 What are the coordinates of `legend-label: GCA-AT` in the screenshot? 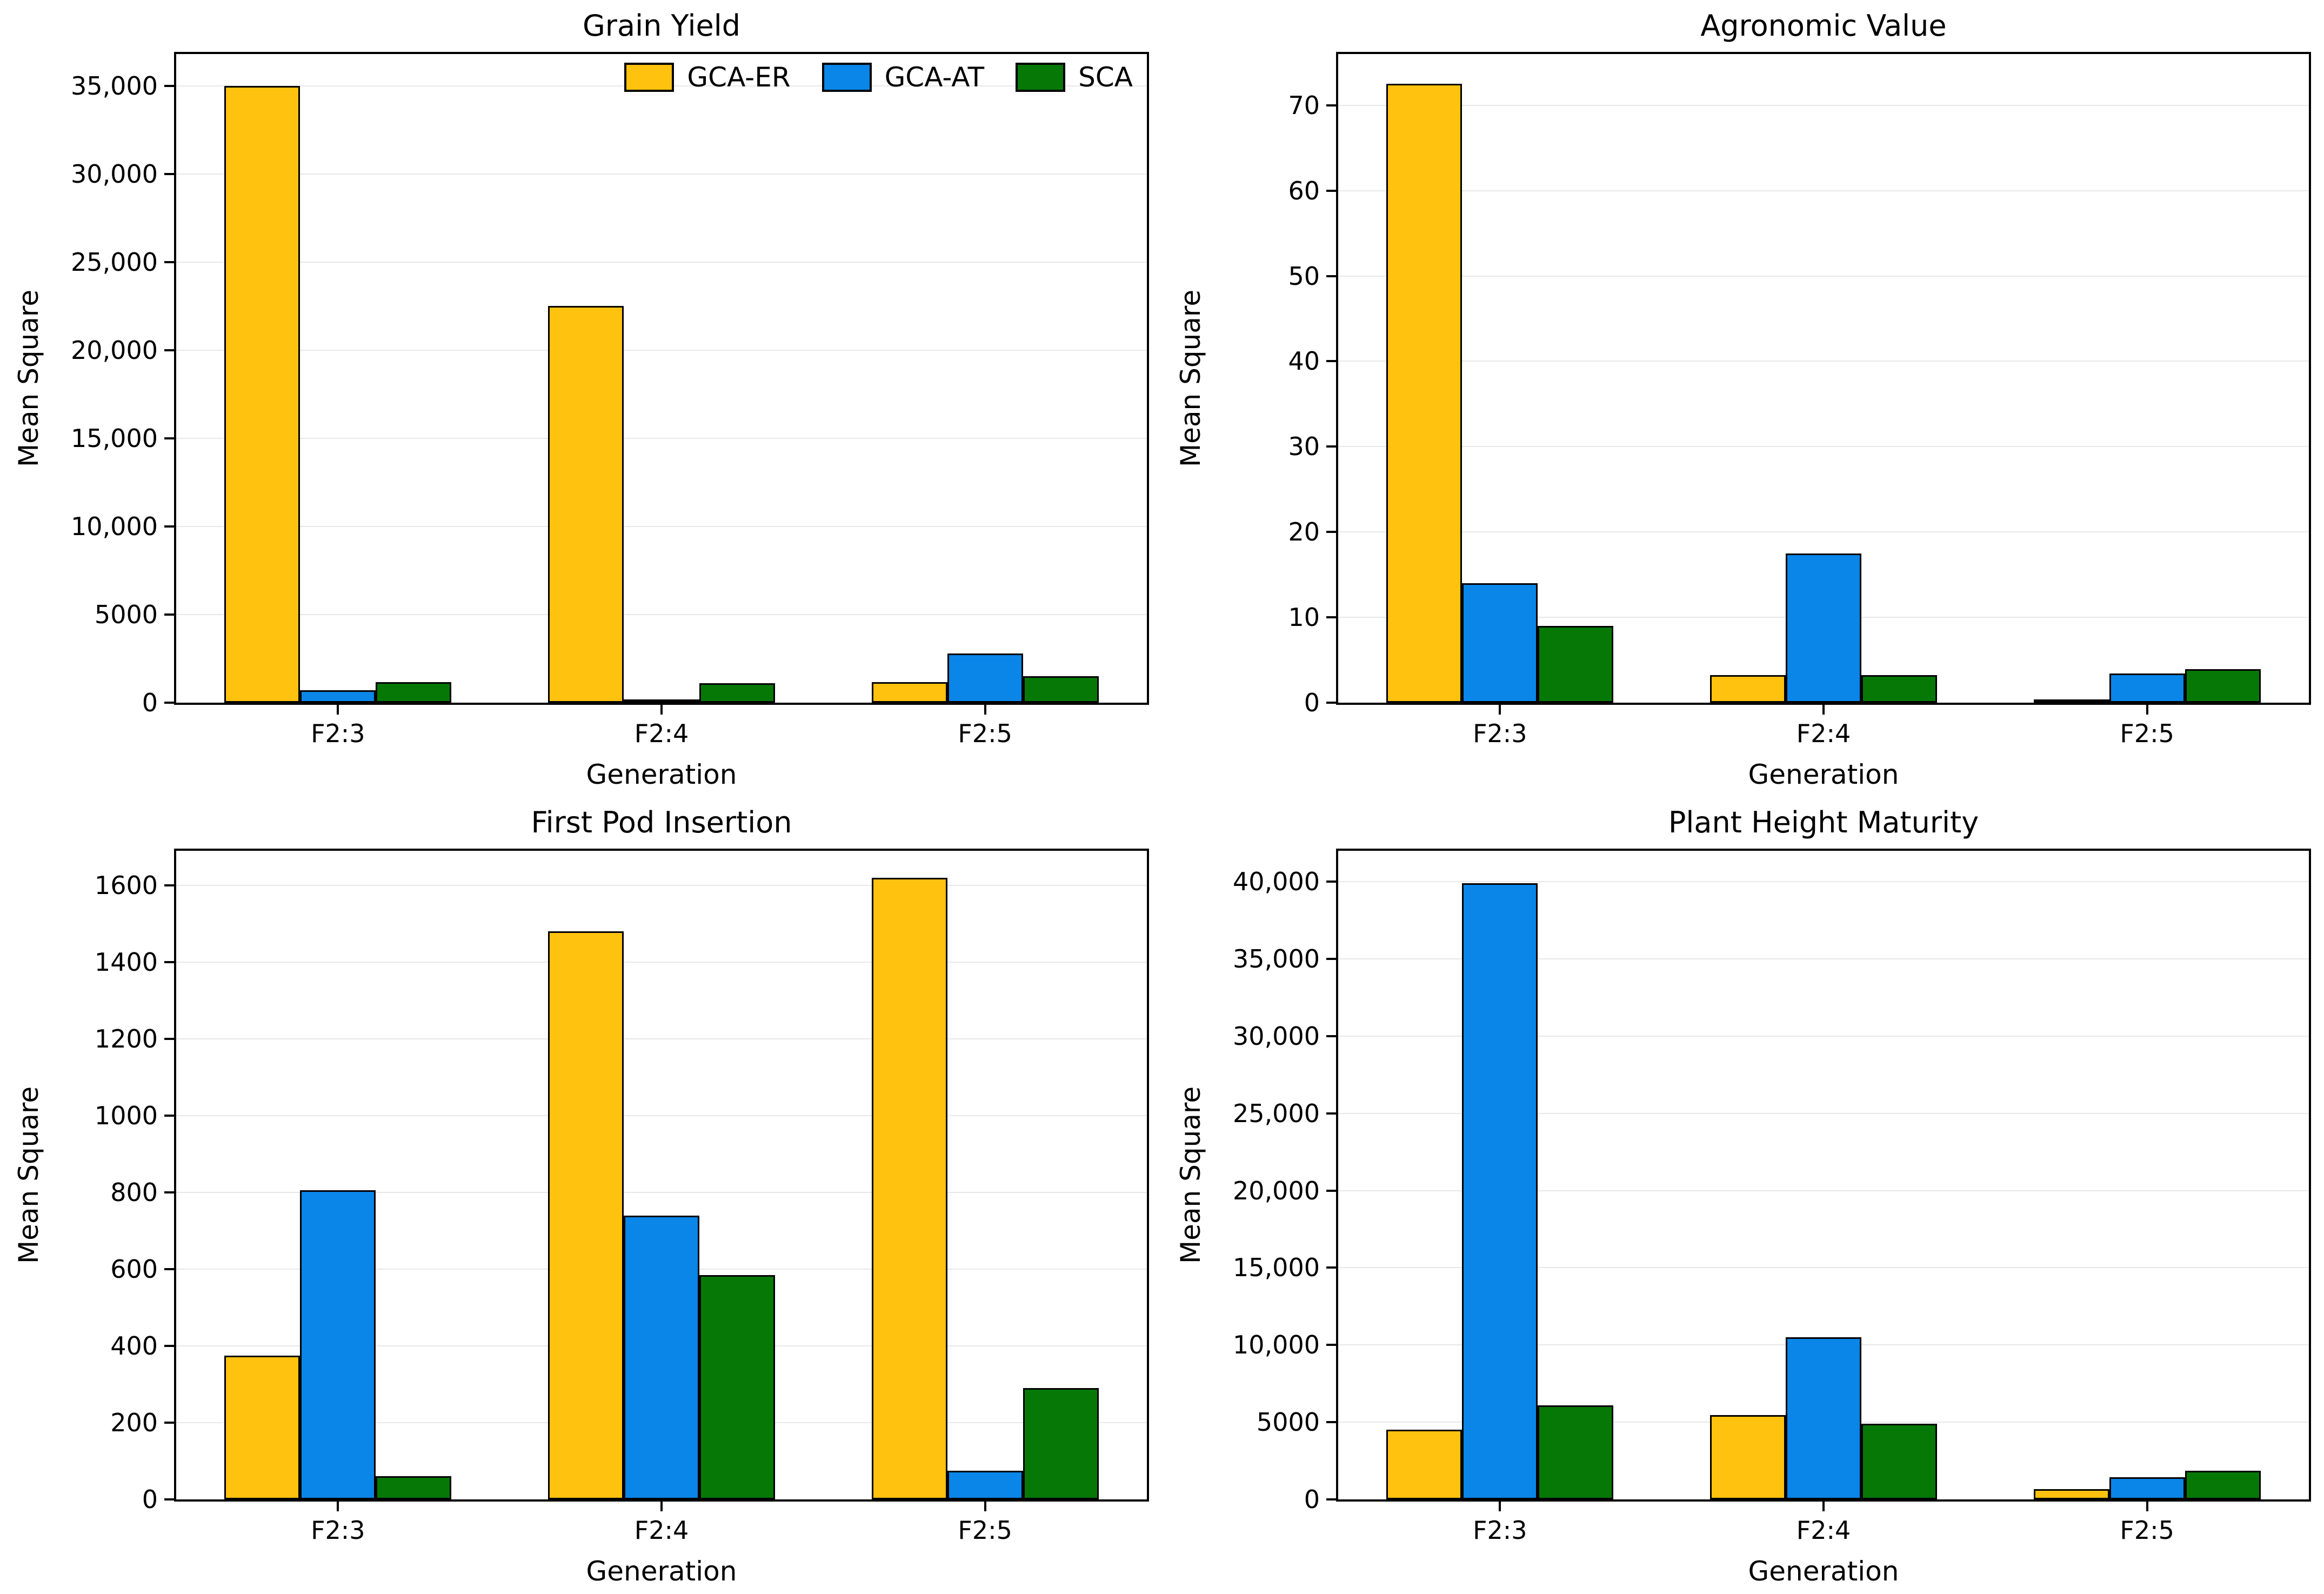 It's located at (934, 77).